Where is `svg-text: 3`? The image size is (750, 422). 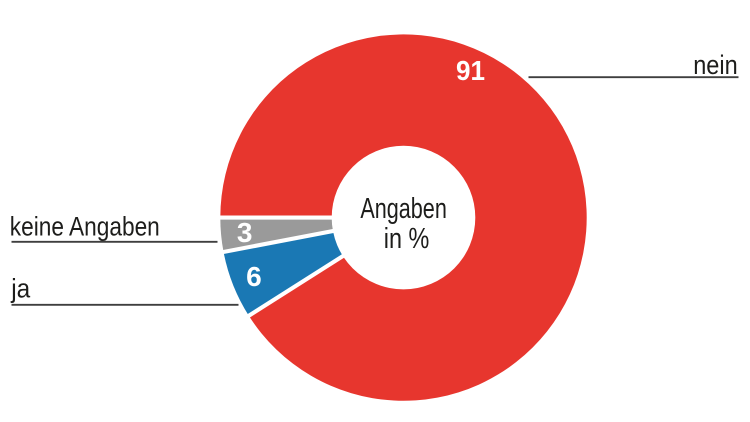 svg-text: 3 is located at coordinates (245, 232).